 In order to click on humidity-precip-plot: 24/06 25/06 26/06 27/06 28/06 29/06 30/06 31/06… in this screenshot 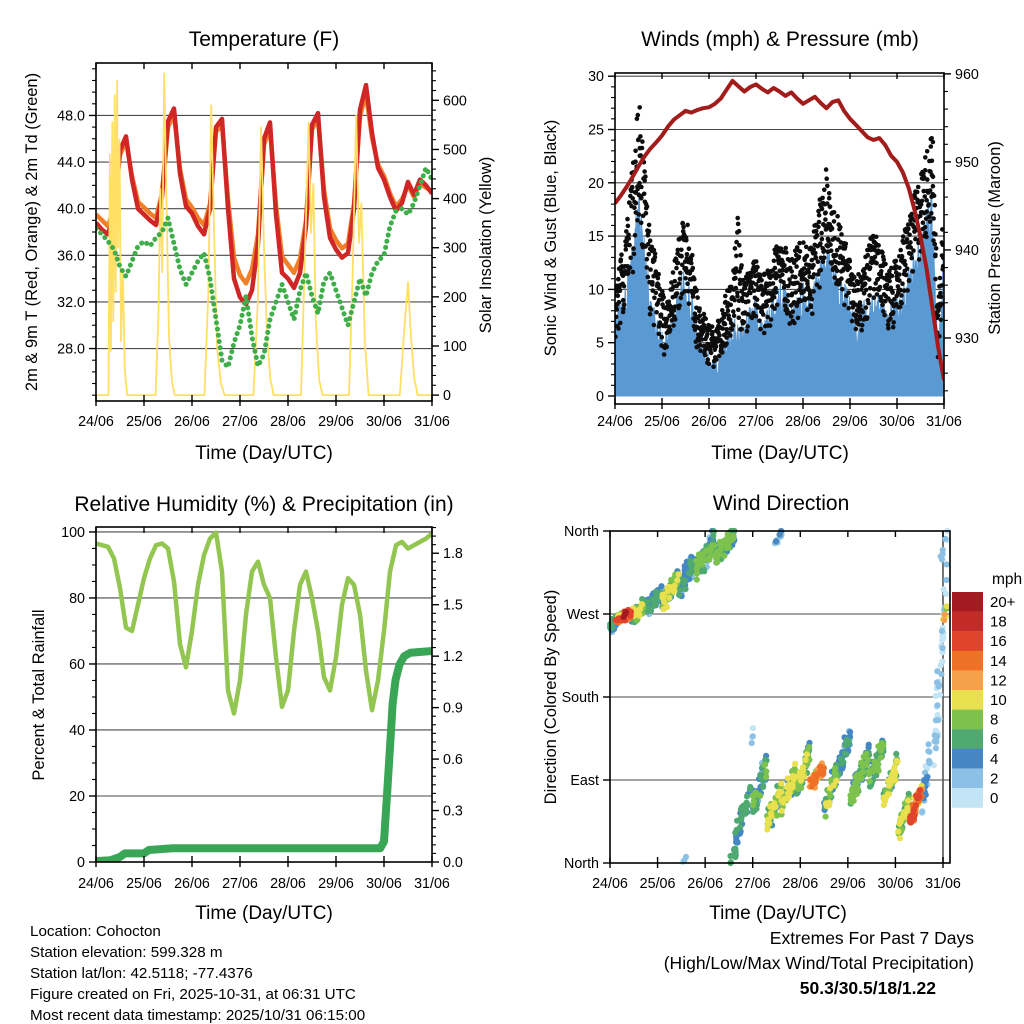, I will do `click(262, 708)`.